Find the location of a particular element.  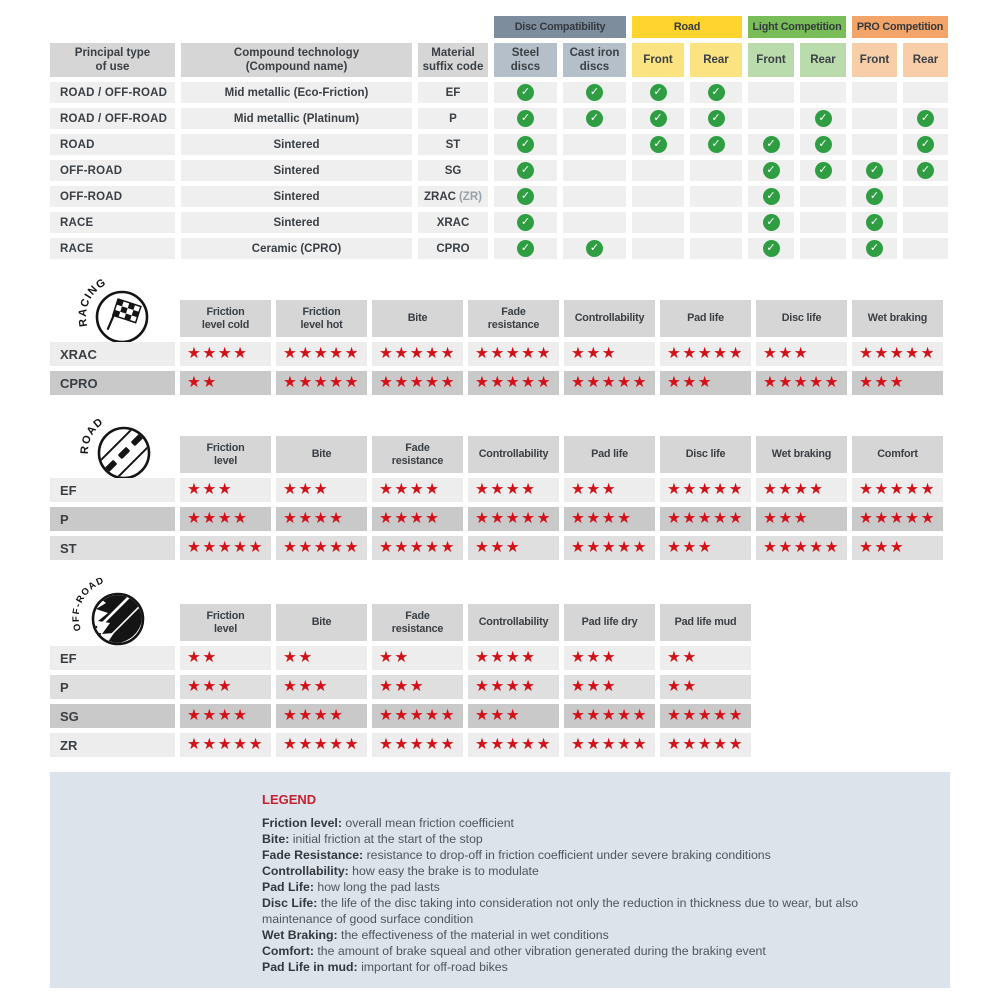

rating-column-header: Friction level cold is located at coordinates (225, 318).